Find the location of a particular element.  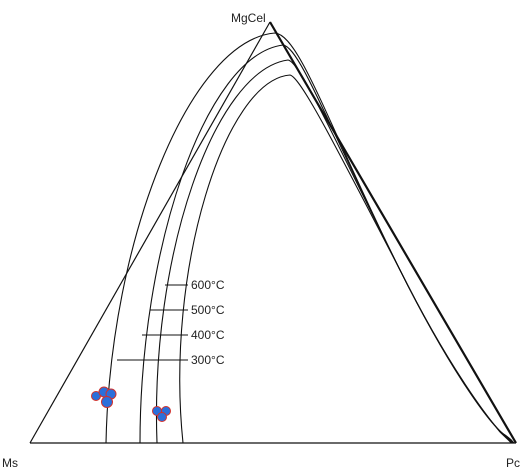

sample-cluster-b is located at coordinates (161, 414).